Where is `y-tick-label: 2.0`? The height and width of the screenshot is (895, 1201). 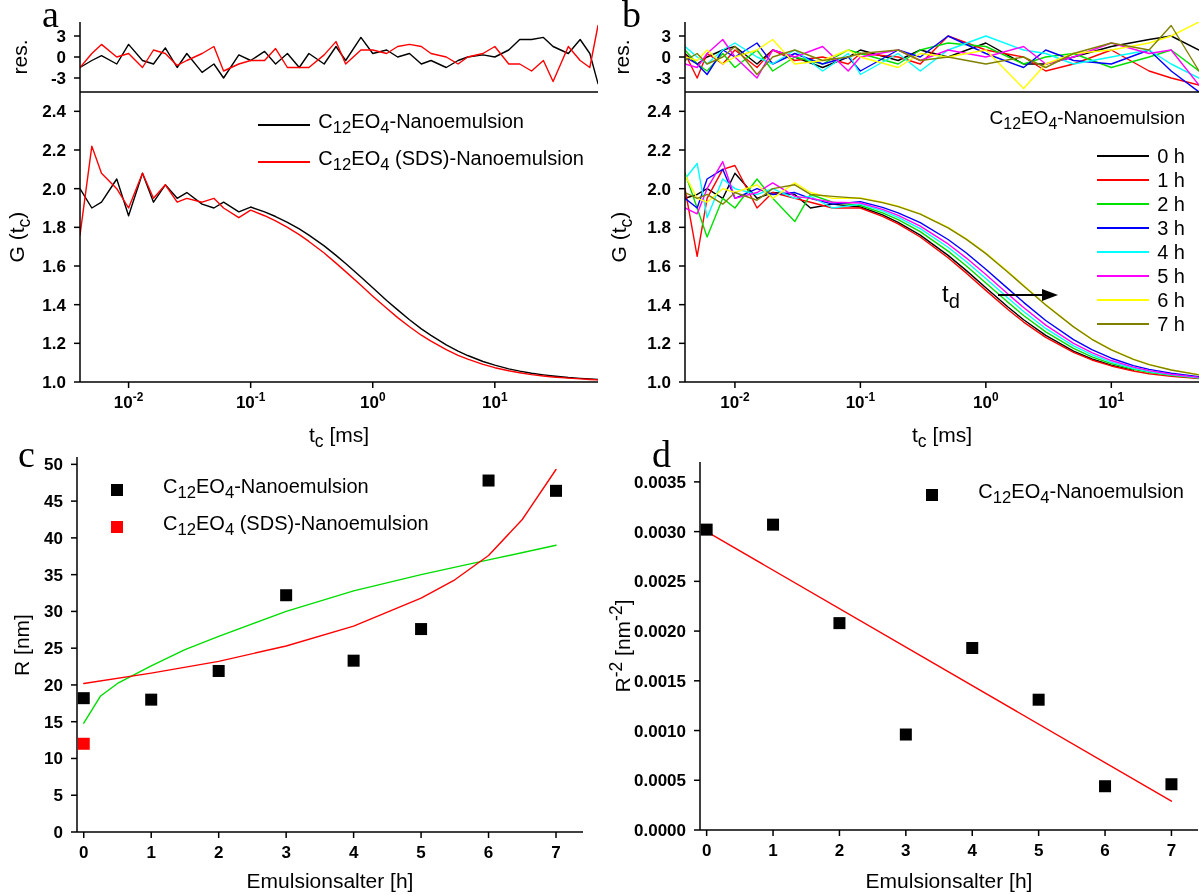 y-tick-label: 2.0 is located at coordinates (54, 189).